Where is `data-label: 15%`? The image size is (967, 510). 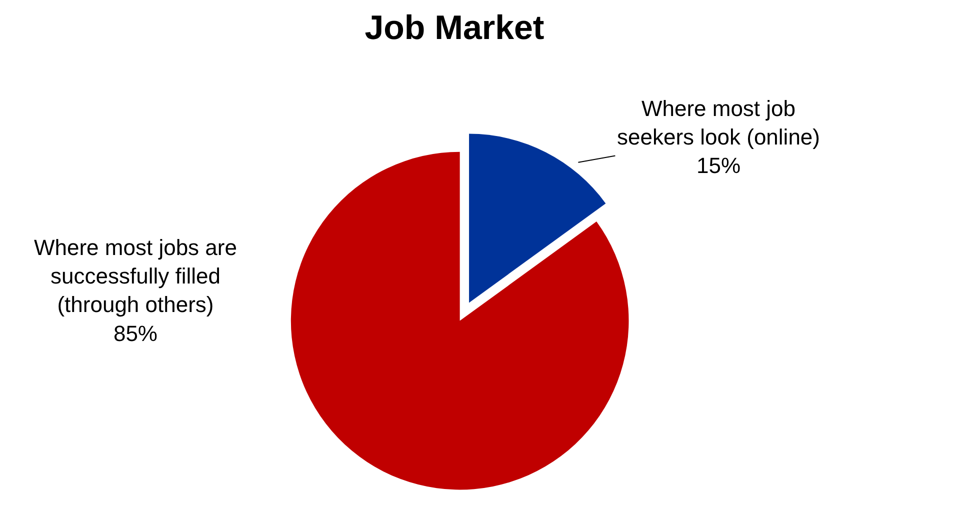
data-label: 15% is located at coordinates (718, 165).